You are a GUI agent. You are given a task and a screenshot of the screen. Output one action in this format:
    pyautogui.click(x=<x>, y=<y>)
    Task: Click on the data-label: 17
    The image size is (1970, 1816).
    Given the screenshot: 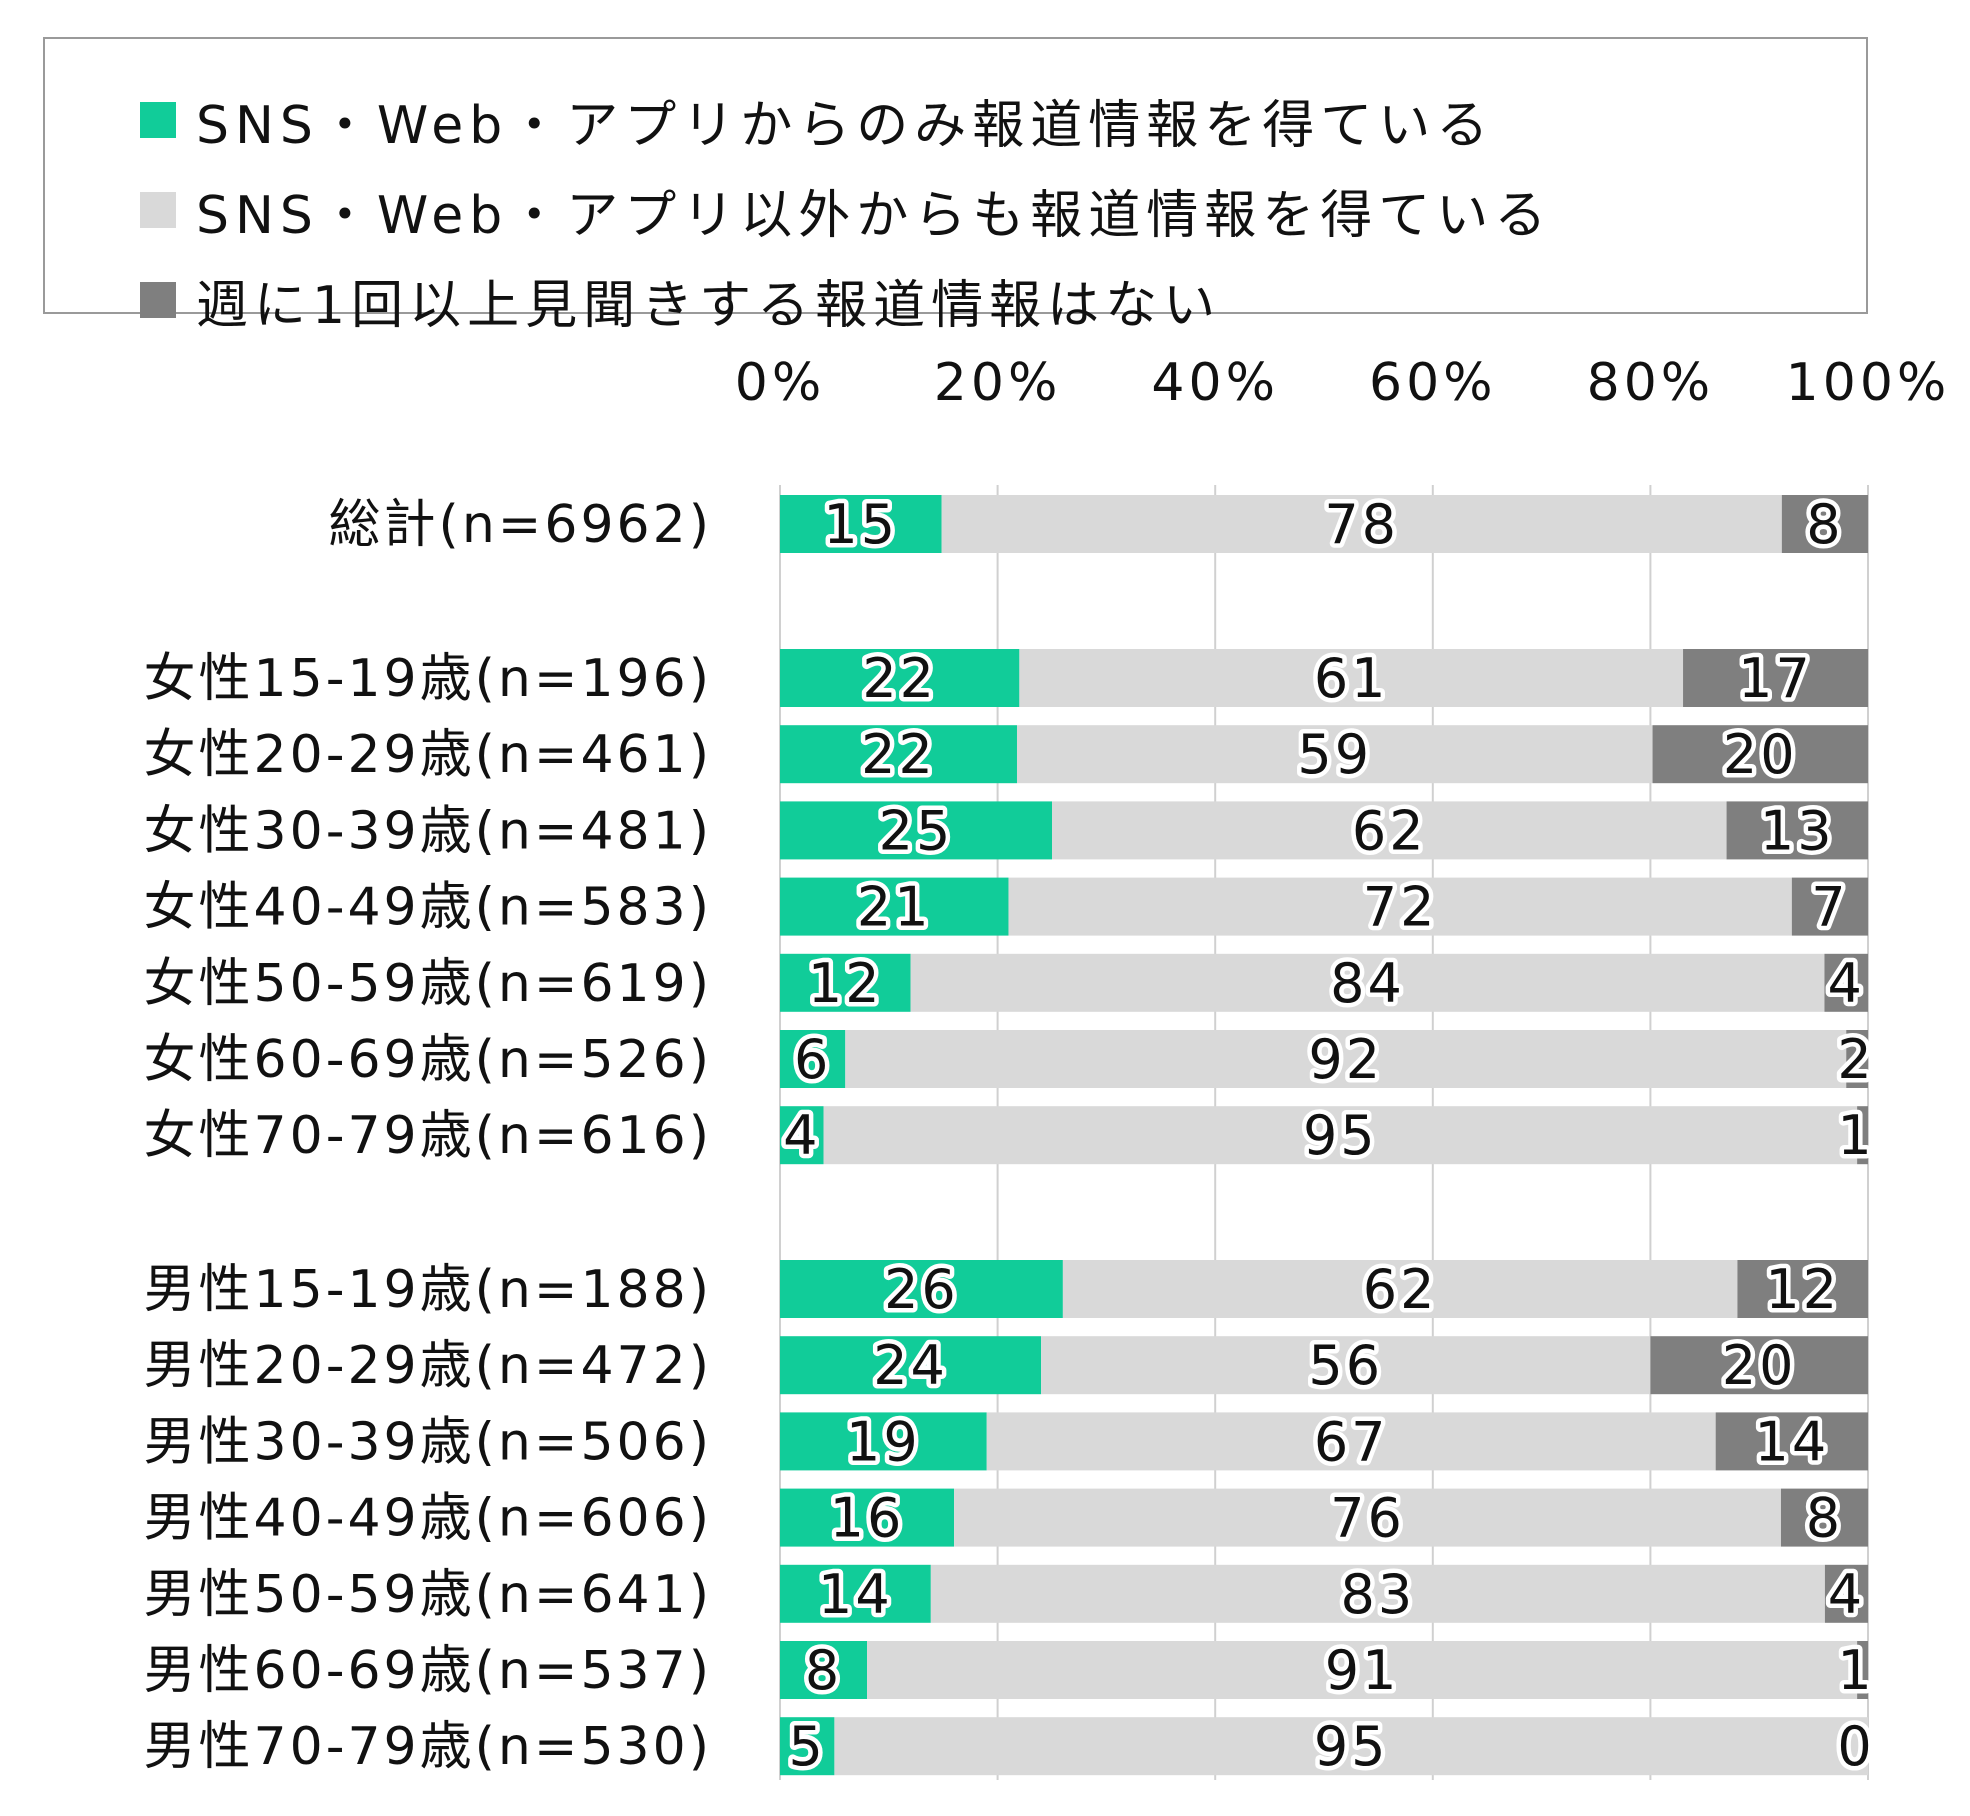 What is the action you would take?
    pyautogui.click(x=1775, y=678)
    